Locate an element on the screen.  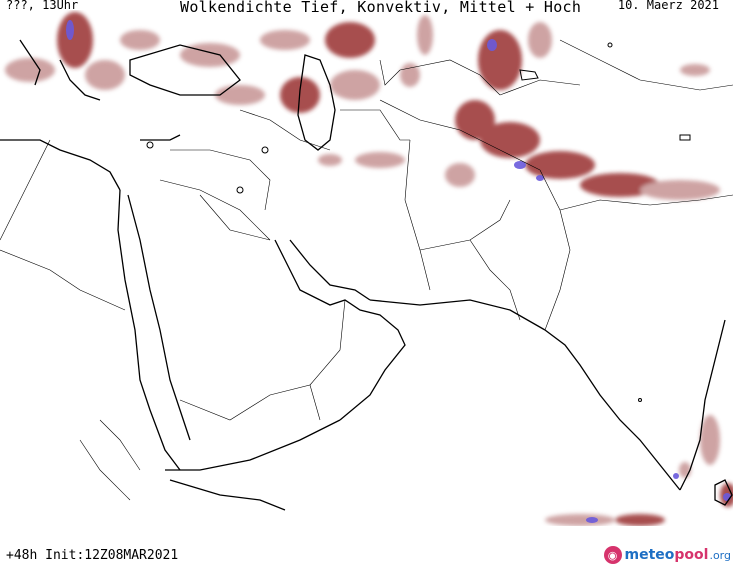
logo-pool: pool is located at coordinates (691, 555).